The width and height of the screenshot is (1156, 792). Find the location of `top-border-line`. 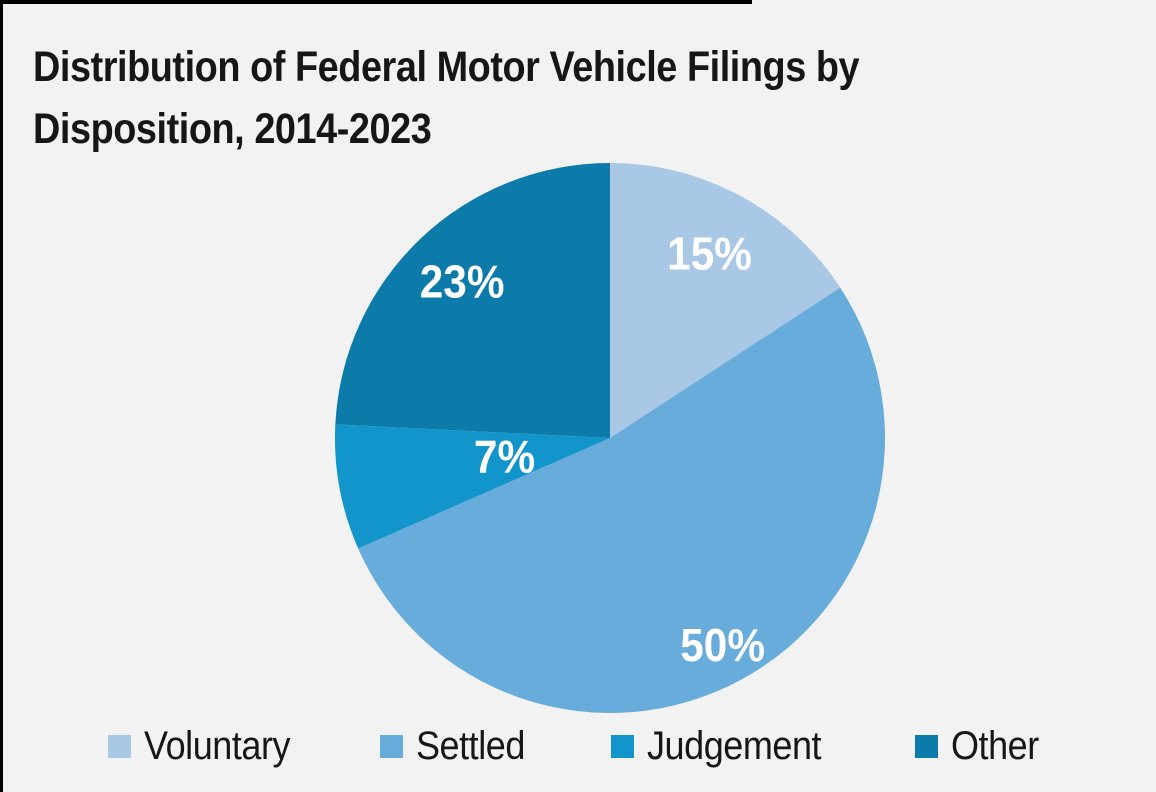

top-border-line is located at coordinates (376, 2).